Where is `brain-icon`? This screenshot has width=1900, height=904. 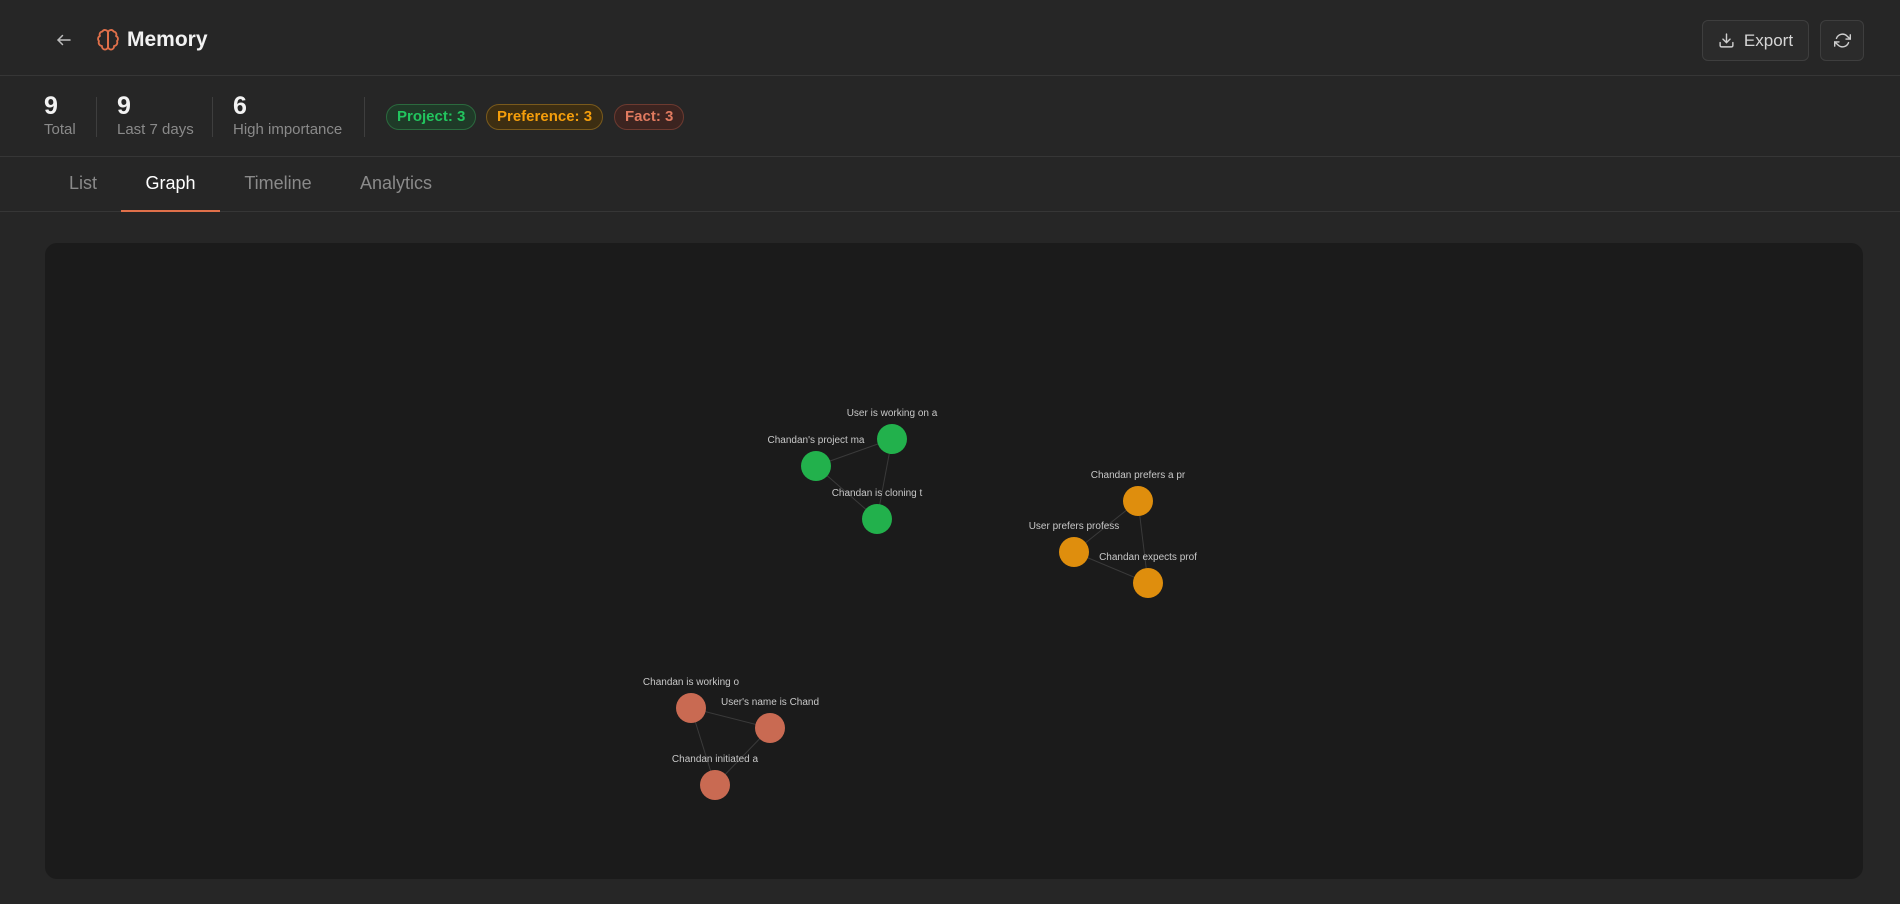
brain-icon is located at coordinates (108, 40).